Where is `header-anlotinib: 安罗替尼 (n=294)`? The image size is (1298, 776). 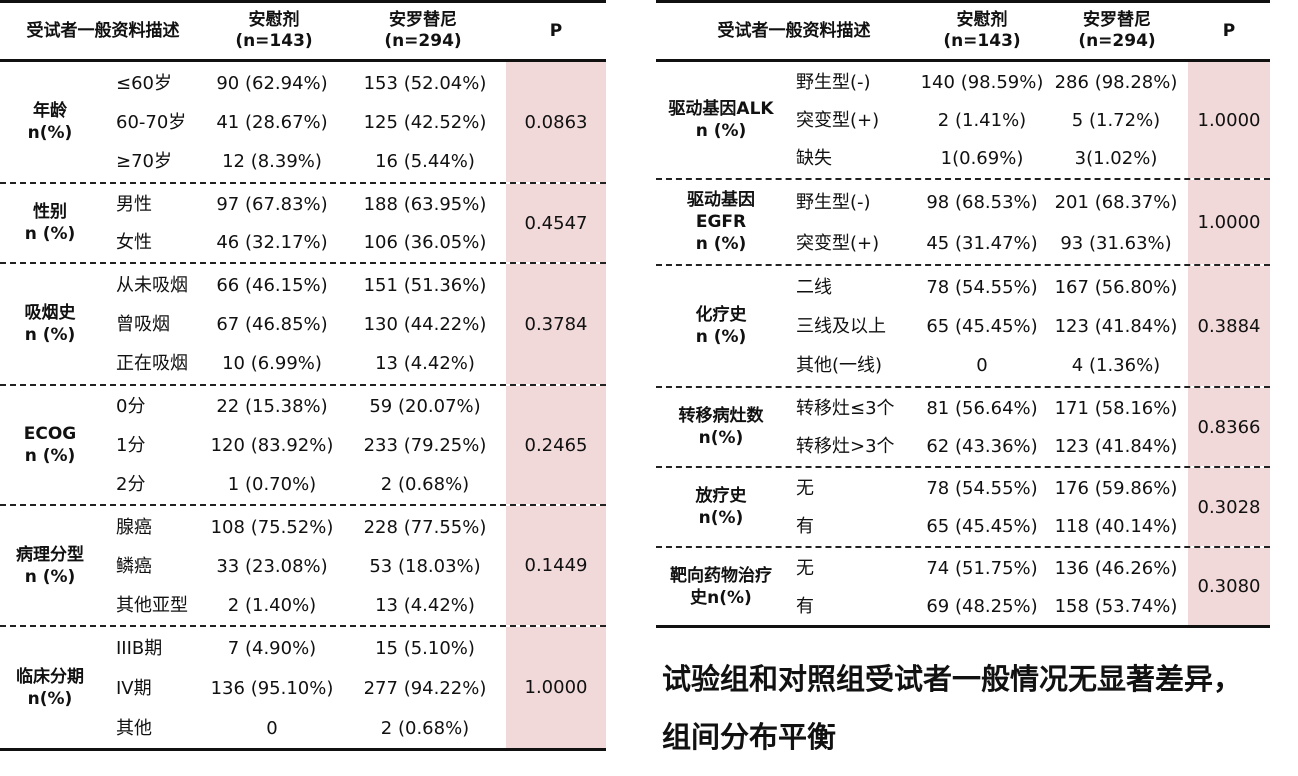 header-anlotinib: 安罗替尼 (n=294) is located at coordinates (423, 30).